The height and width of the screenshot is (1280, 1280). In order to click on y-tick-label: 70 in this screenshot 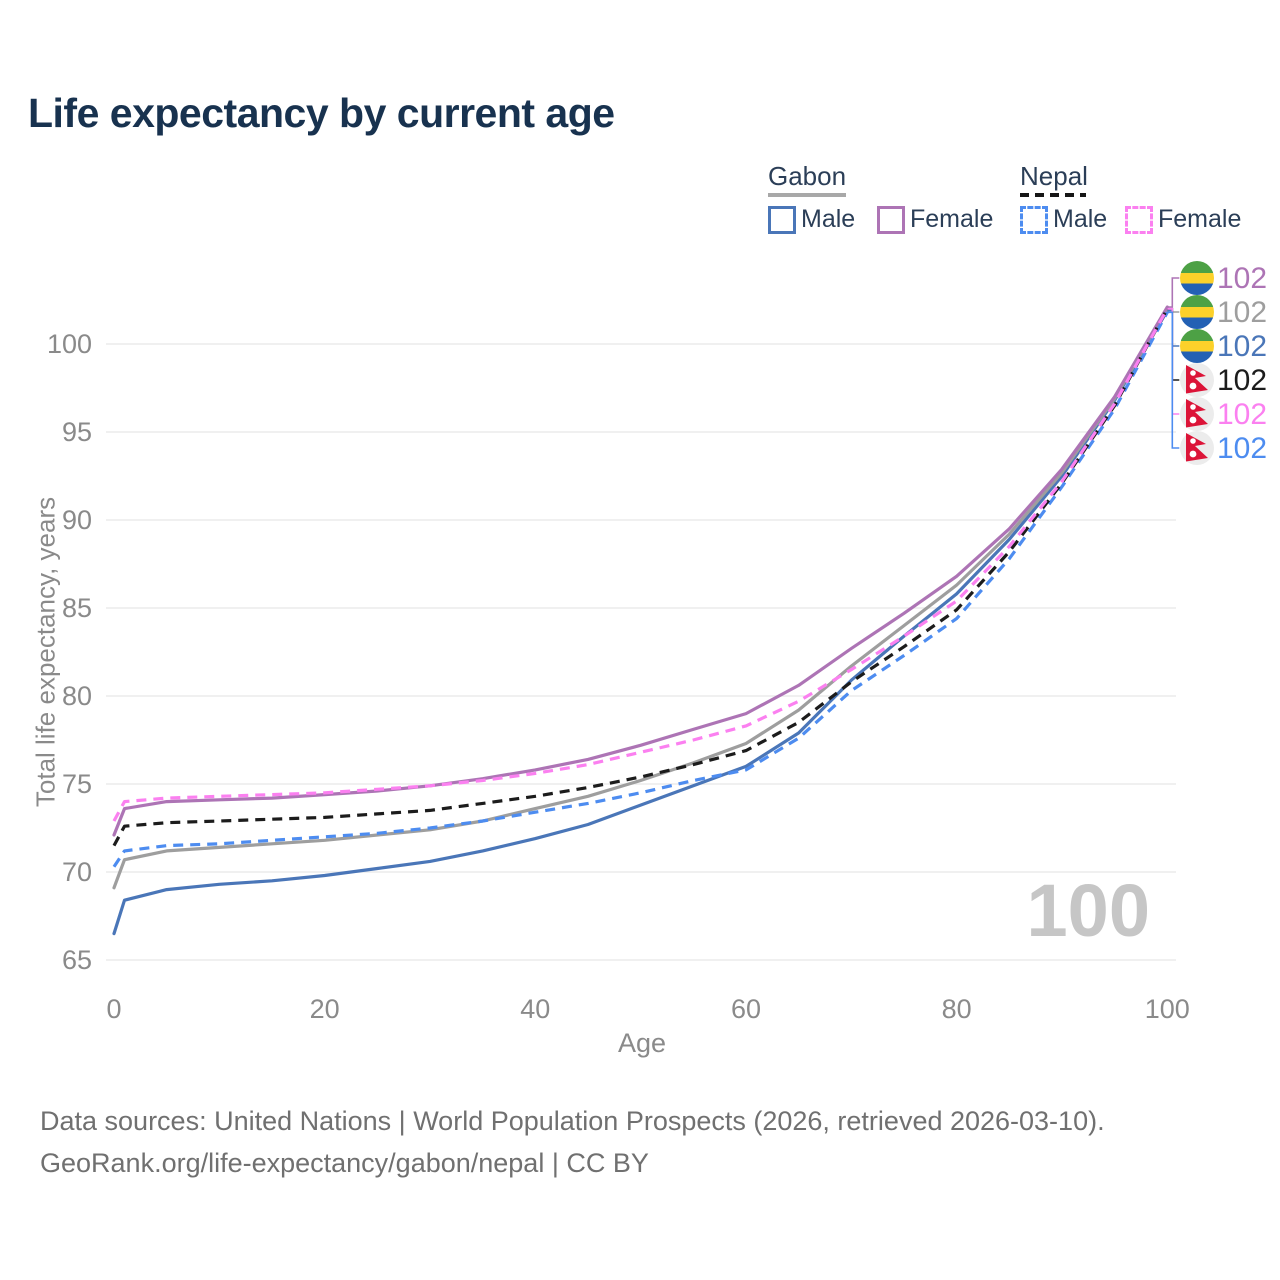, I will do `click(77, 872)`.